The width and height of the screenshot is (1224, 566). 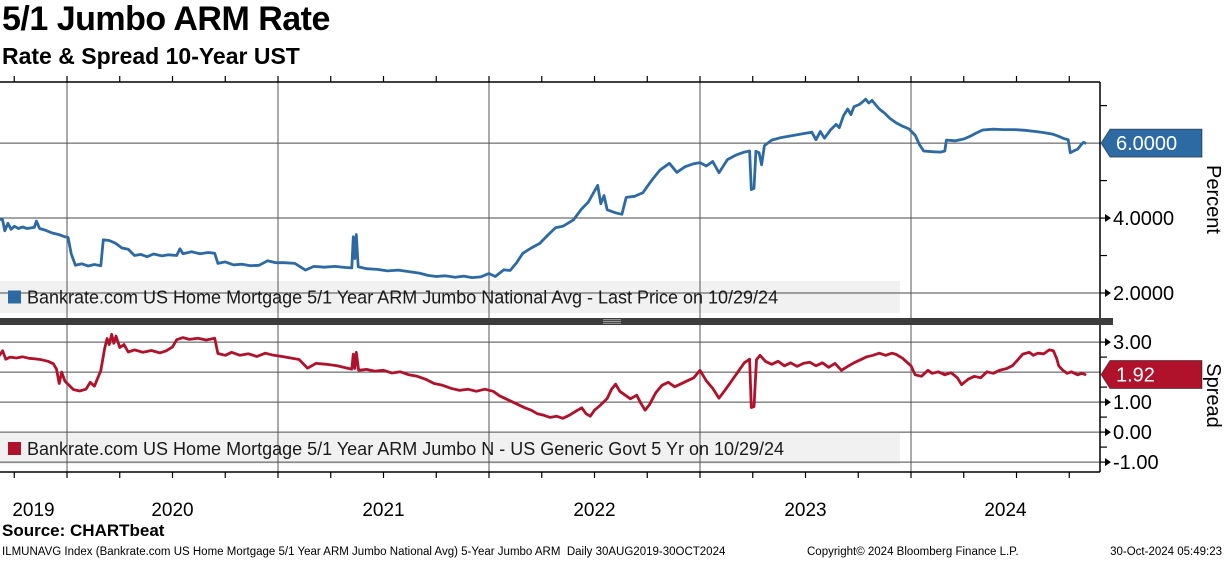 What do you see at coordinates (543, 376) in the screenshot?
I see `spread-line` at bounding box center [543, 376].